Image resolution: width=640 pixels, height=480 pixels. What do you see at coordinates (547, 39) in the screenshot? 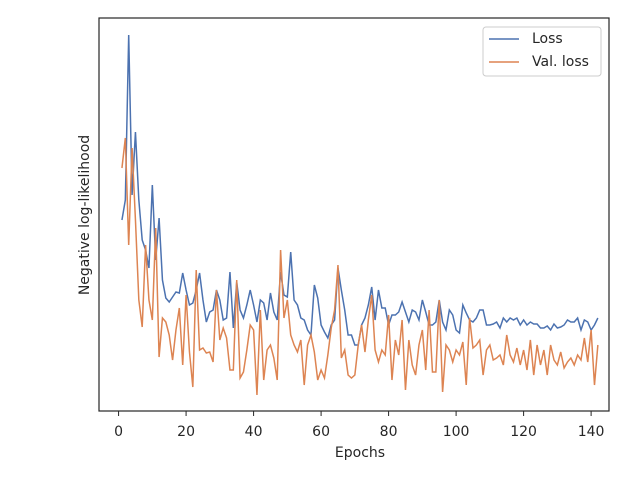
I see `legend-label: Loss` at bounding box center [547, 39].